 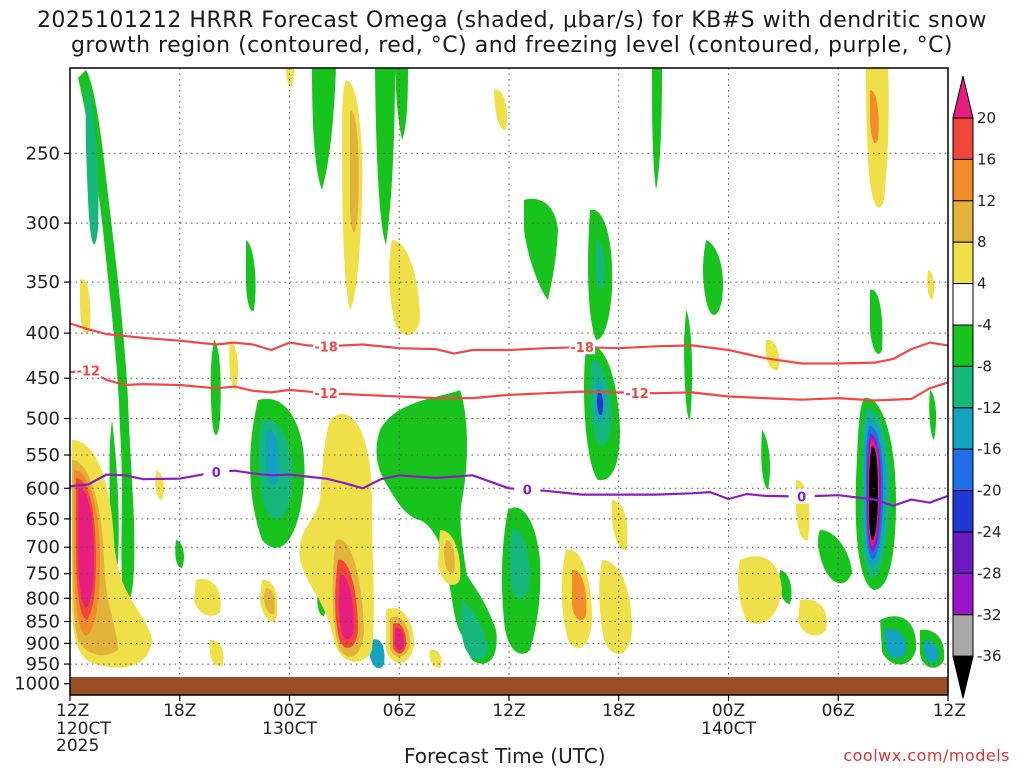 What do you see at coordinates (989, 573) in the screenshot?
I see `colorbar-label: -28` at bounding box center [989, 573].